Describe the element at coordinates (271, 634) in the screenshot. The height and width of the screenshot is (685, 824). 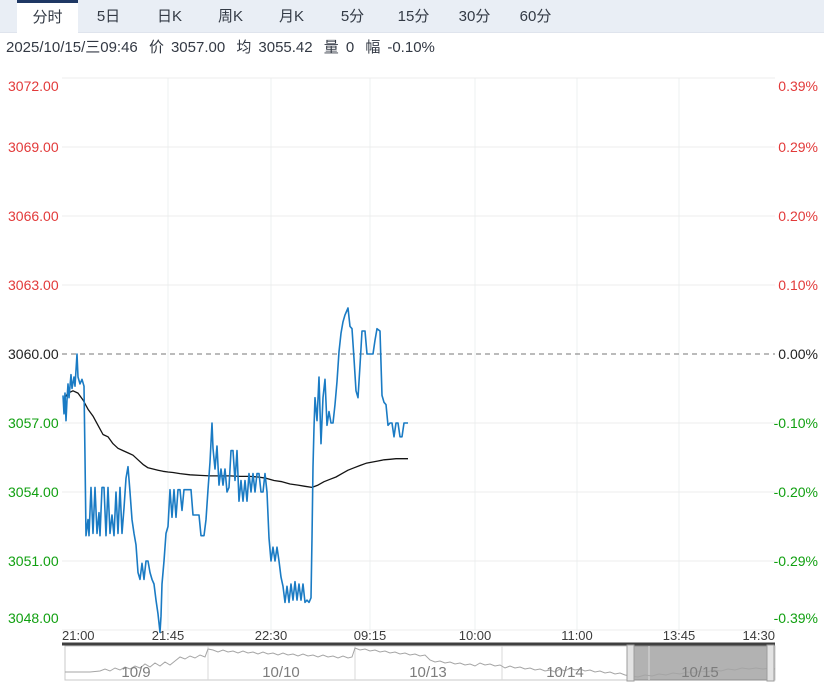
I see `x-axis-time-label: 22:30` at that location.